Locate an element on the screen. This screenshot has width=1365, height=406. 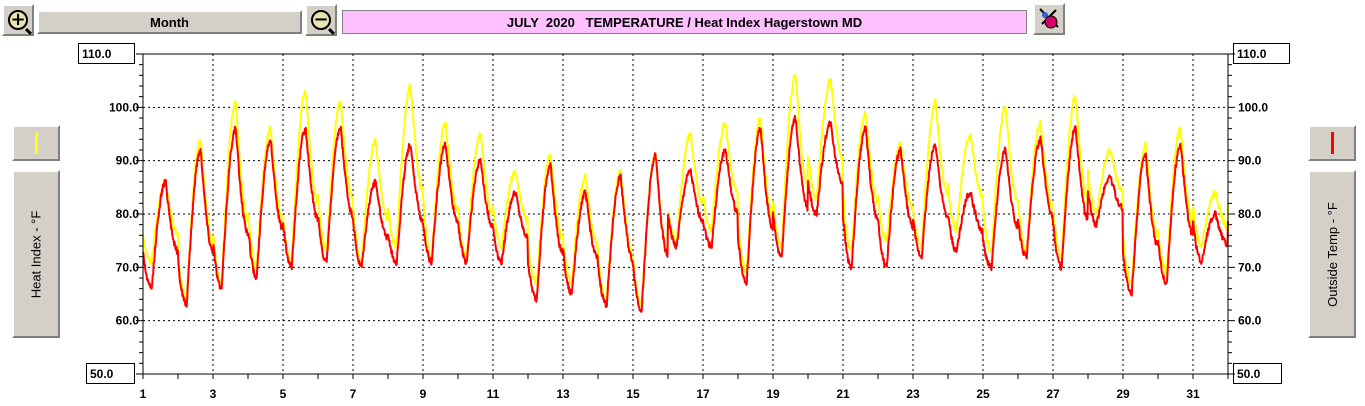
right-axis-title-button: Outside Temp - °F is located at coordinates (1332, 254).